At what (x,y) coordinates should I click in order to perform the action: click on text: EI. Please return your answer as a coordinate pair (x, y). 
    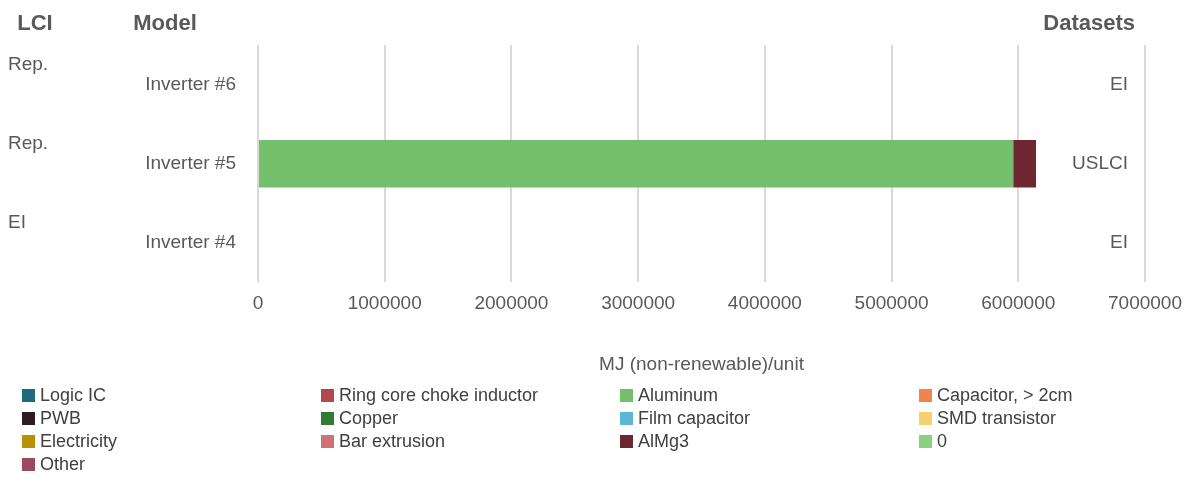
    Looking at the image, I should click on (17, 222).